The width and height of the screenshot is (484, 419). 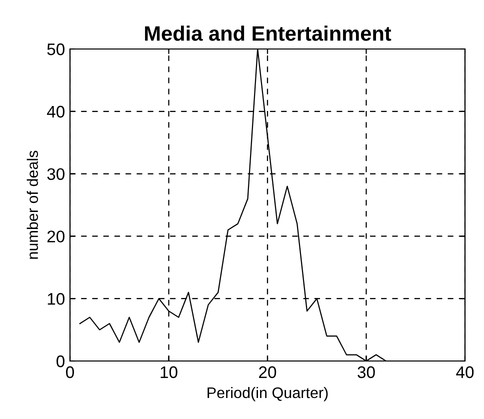 I want to click on y-tick-label: 40, so click(x=55, y=112).